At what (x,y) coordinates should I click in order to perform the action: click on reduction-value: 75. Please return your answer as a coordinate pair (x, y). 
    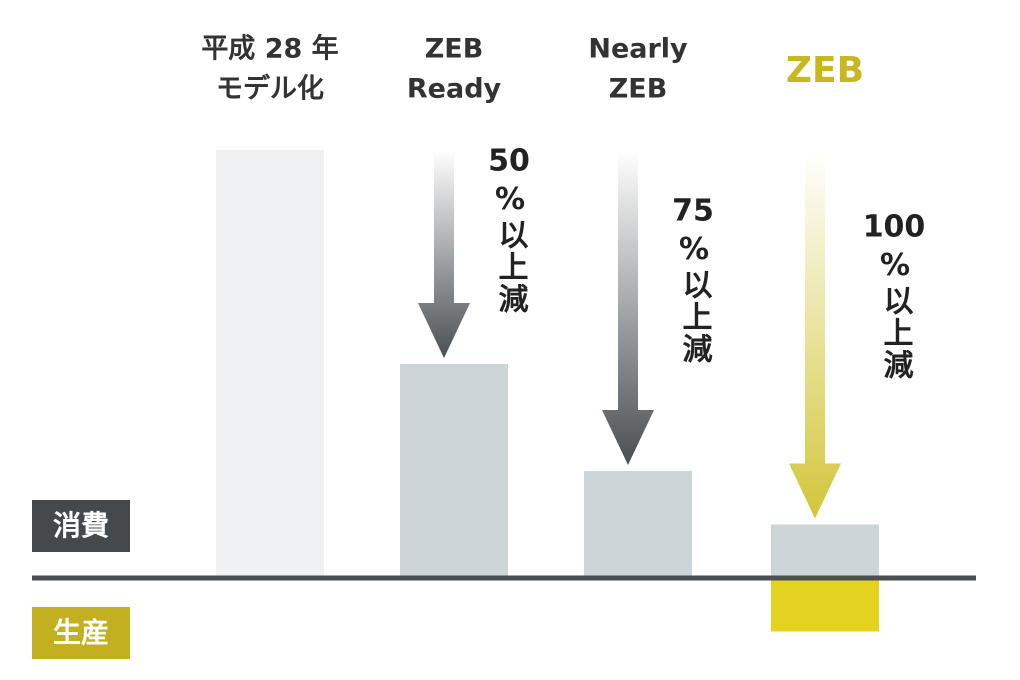
    Looking at the image, I should click on (693, 211).